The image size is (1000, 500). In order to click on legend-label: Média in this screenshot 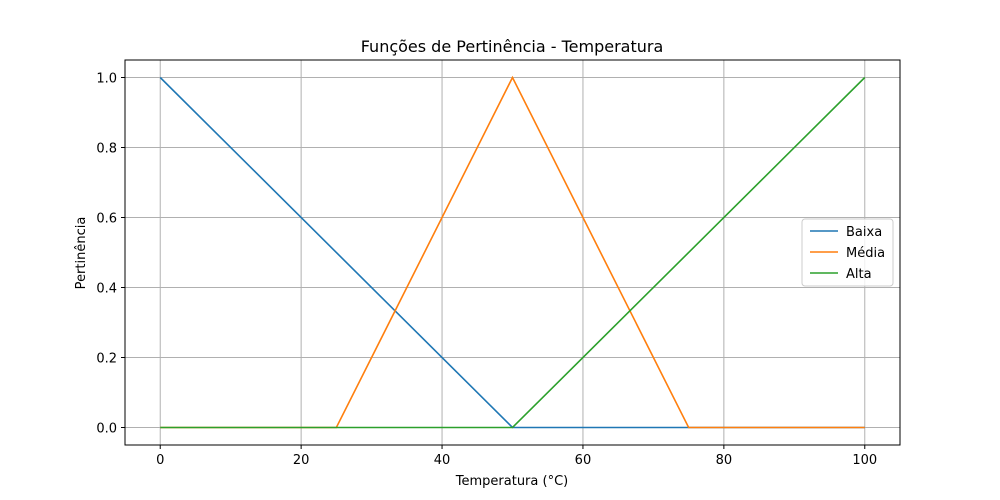, I will do `click(865, 253)`.